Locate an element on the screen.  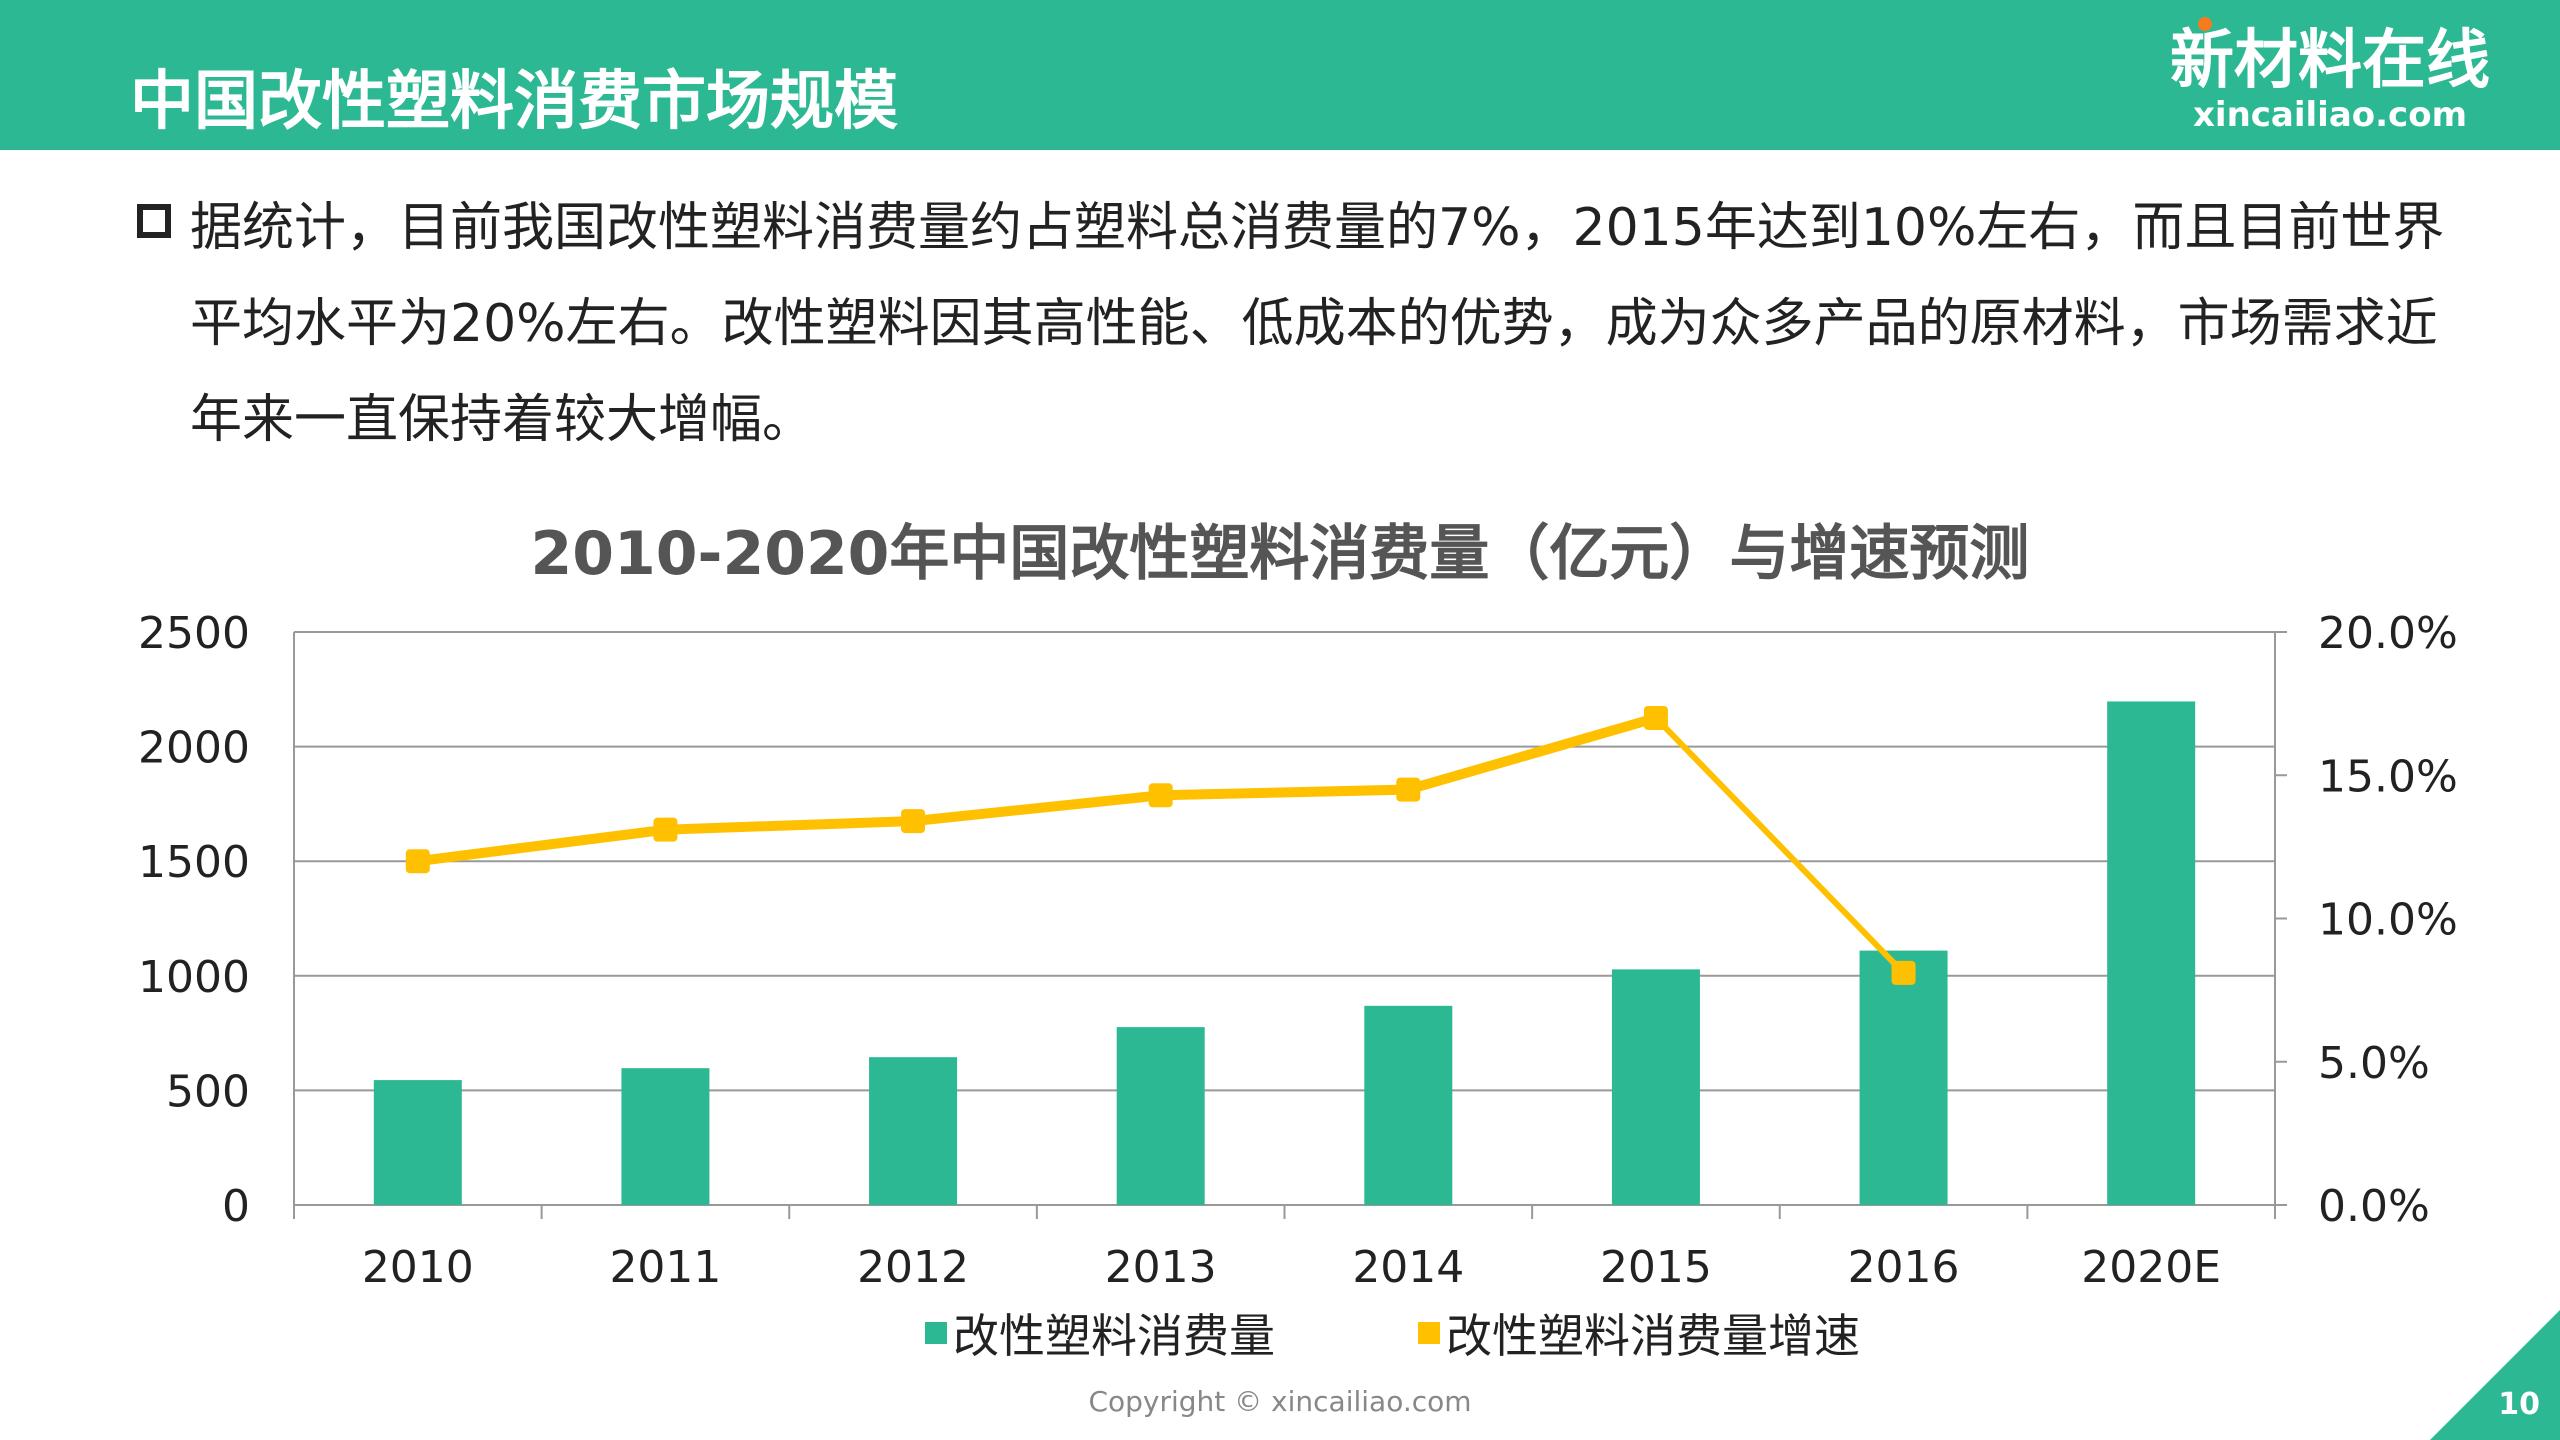
y-right-tick-label: 5.0% is located at coordinates (2374, 1063).